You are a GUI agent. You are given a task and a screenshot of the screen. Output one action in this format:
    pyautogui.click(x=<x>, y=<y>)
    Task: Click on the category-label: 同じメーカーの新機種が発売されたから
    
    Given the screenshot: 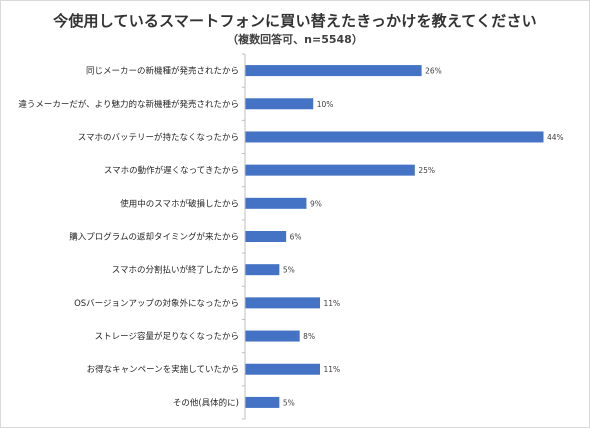 What is the action you would take?
    pyautogui.click(x=162, y=71)
    